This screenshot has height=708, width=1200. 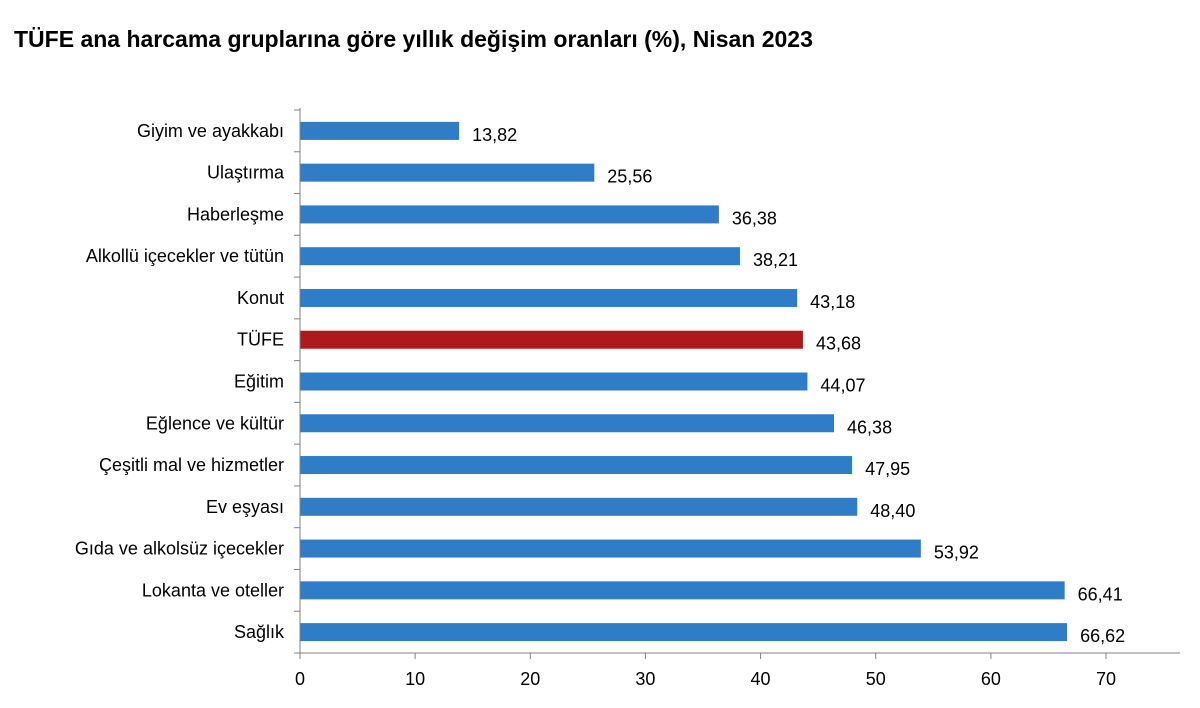 What do you see at coordinates (832, 302) in the screenshot?
I see `data-label: 43,18` at bounding box center [832, 302].